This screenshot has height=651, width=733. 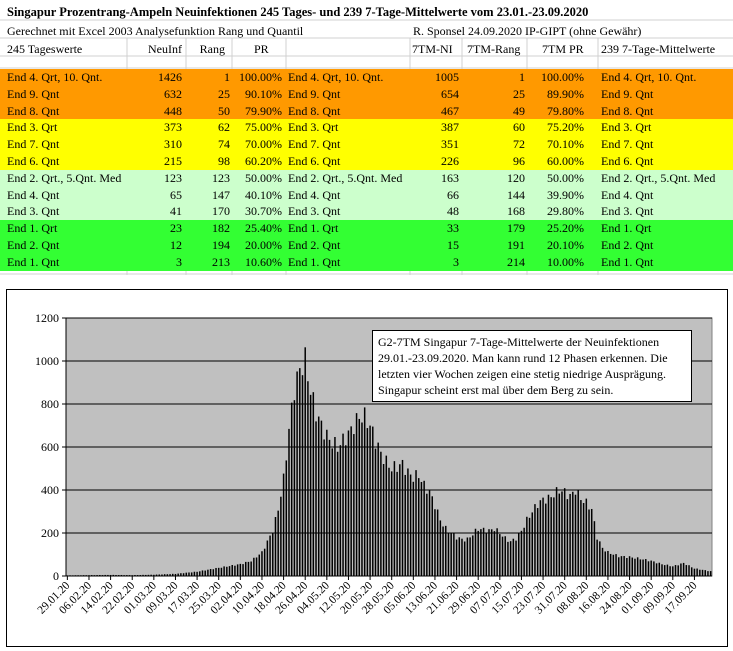 I want to click on cell-pr: 90.10%, so click(x=263, y=93).